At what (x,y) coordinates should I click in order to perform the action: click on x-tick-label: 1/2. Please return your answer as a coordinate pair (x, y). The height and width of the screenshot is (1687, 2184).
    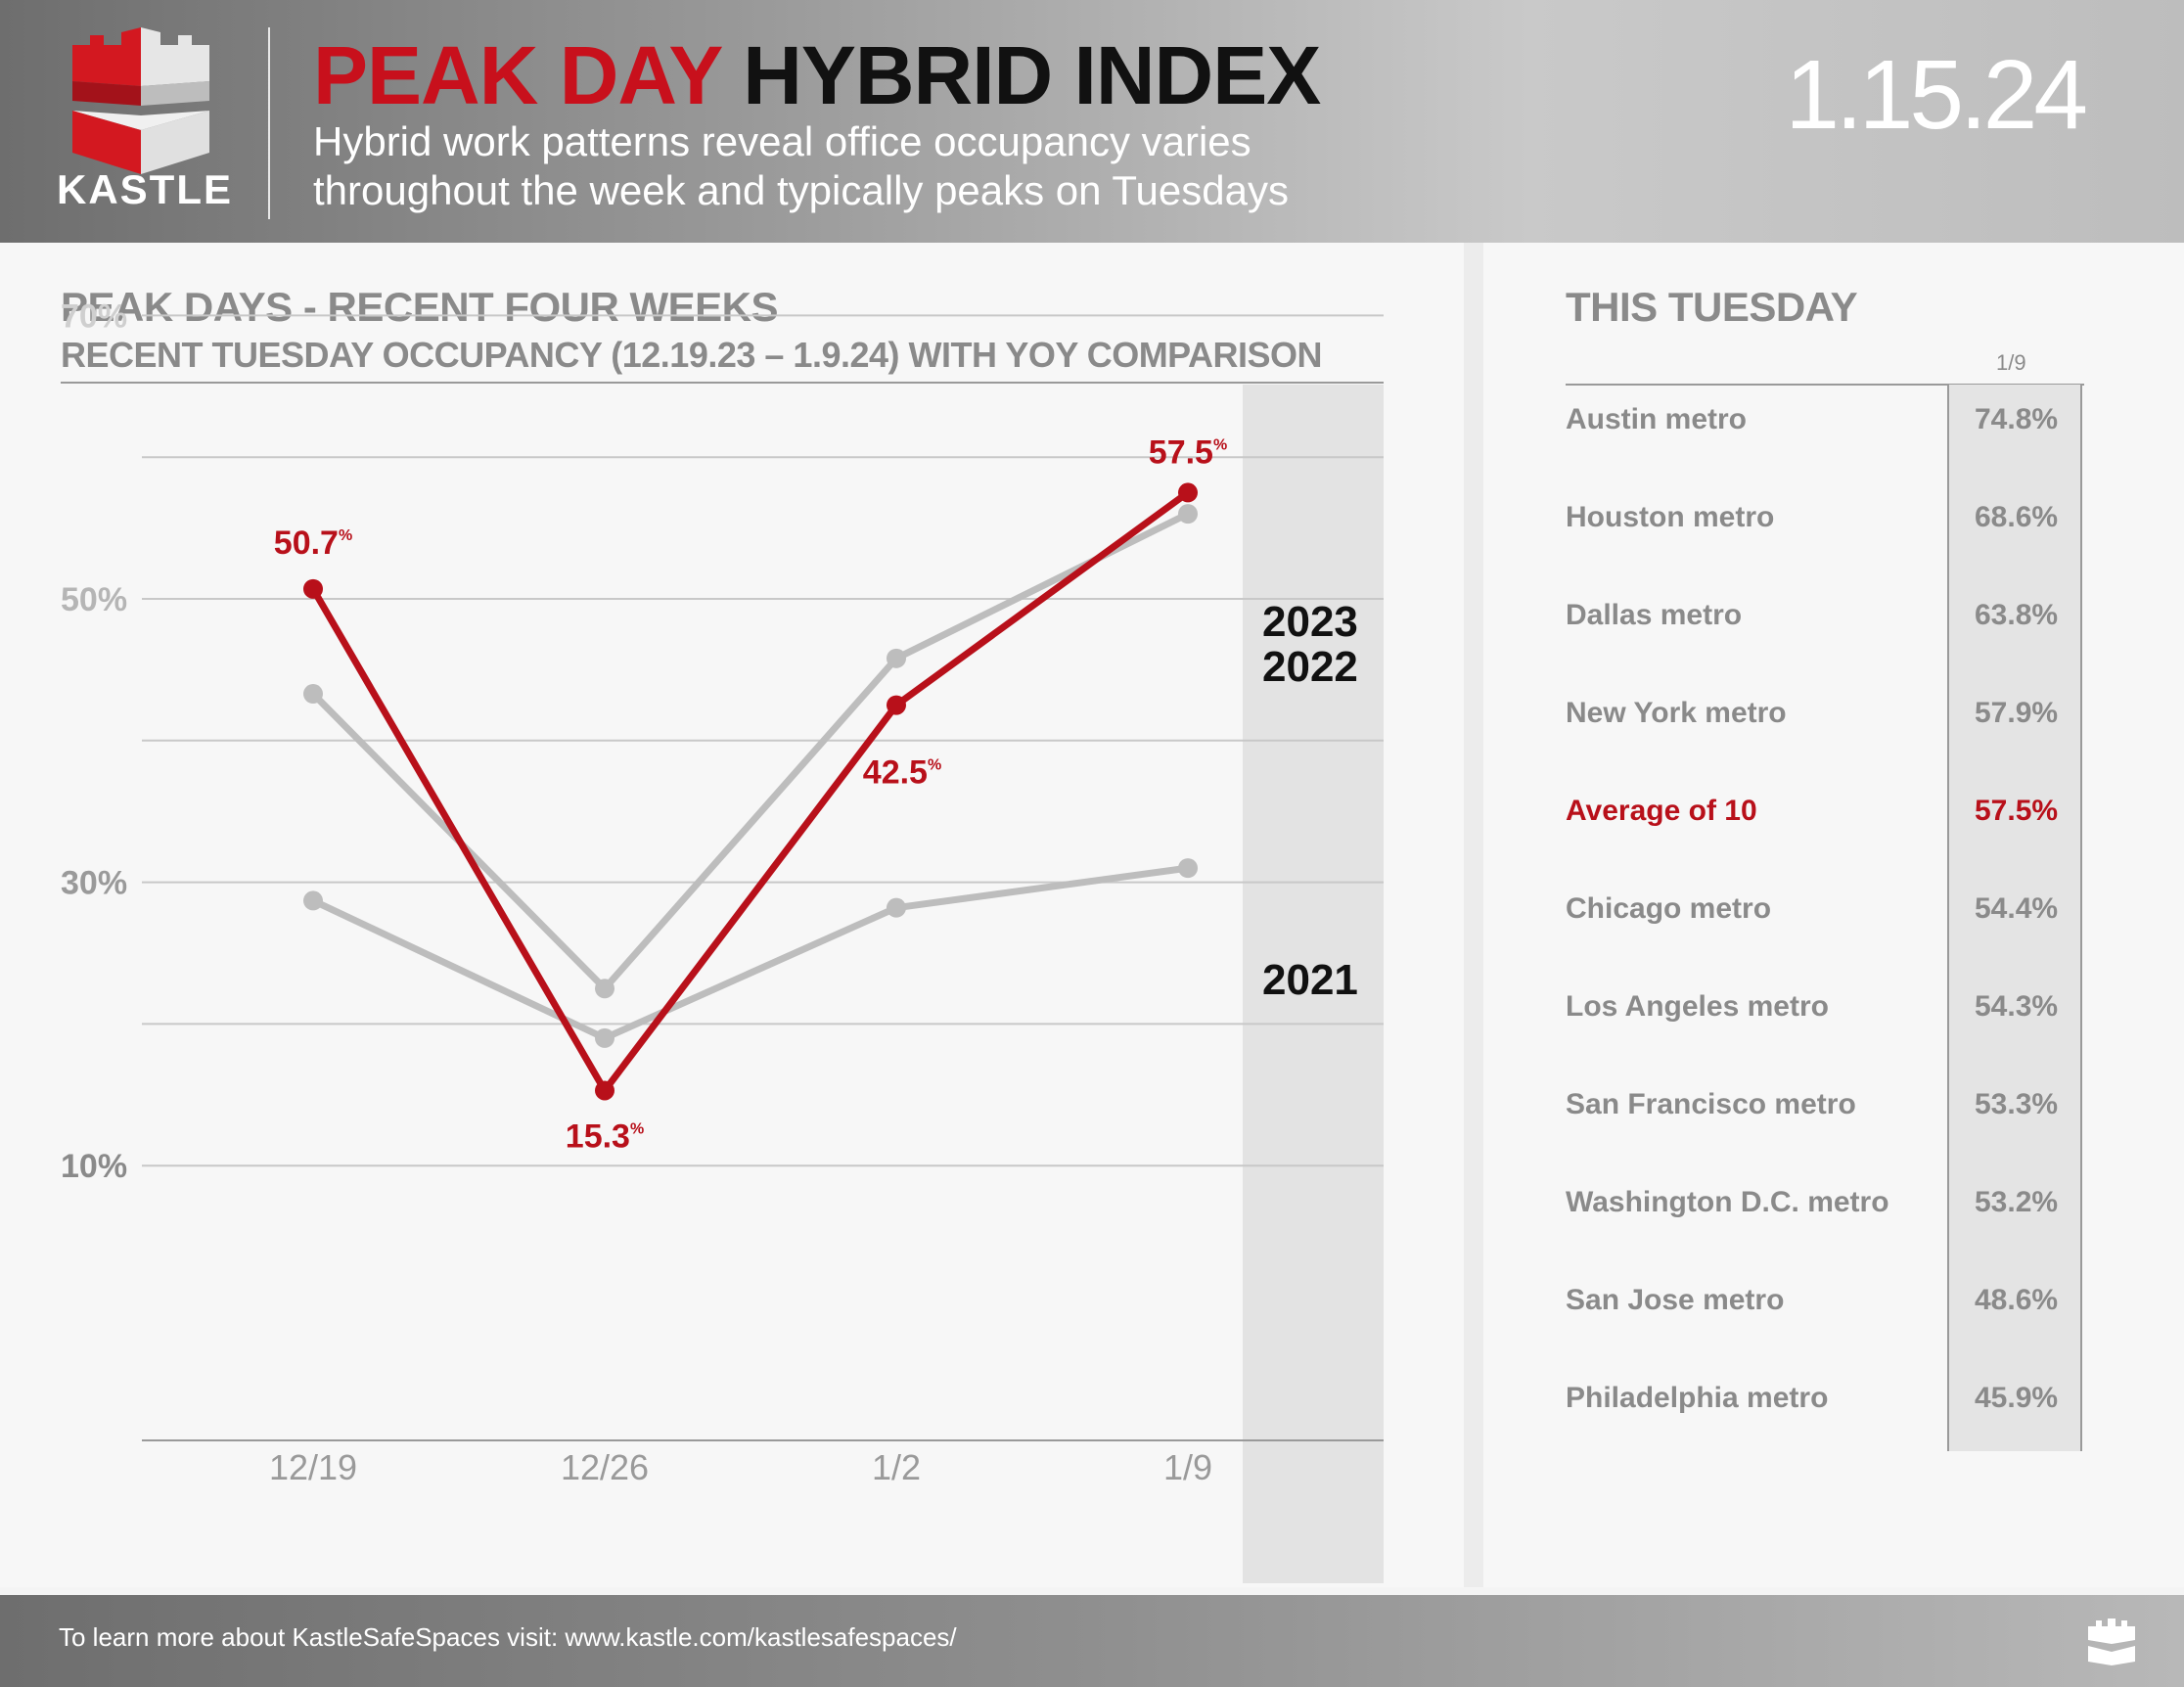
    Looking at the image, I should click on (896, 1467).